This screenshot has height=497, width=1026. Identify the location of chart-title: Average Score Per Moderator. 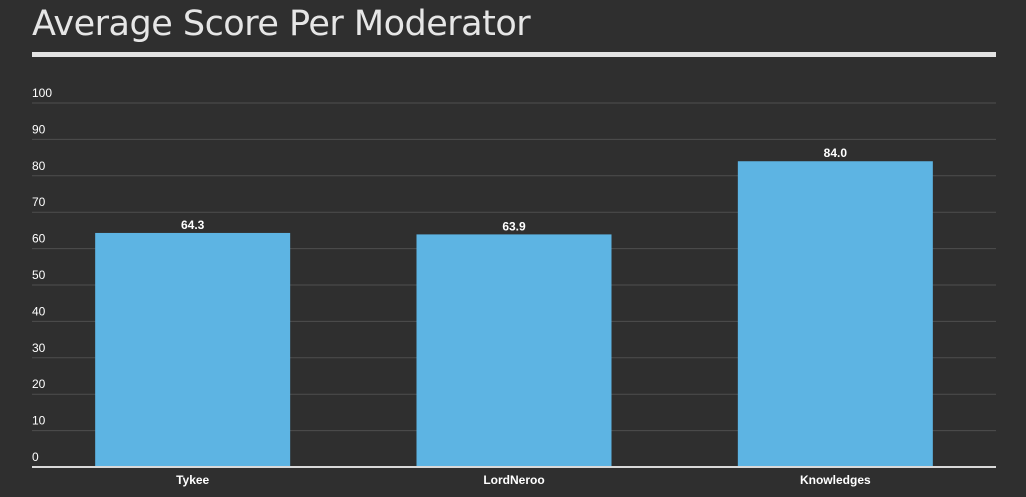
(281, 24).